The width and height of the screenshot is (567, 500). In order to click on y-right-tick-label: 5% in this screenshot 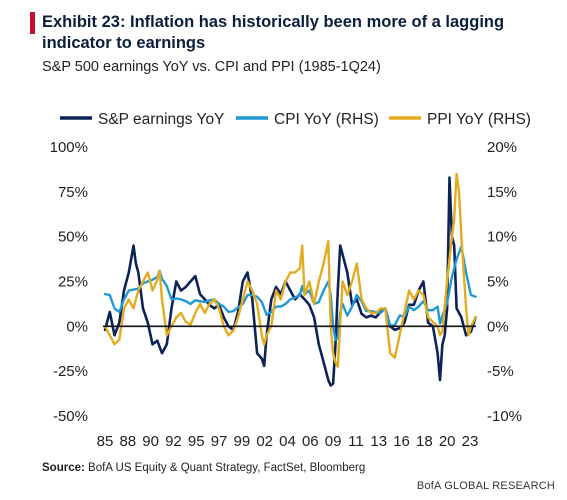, I will do `click(498, 282)`.